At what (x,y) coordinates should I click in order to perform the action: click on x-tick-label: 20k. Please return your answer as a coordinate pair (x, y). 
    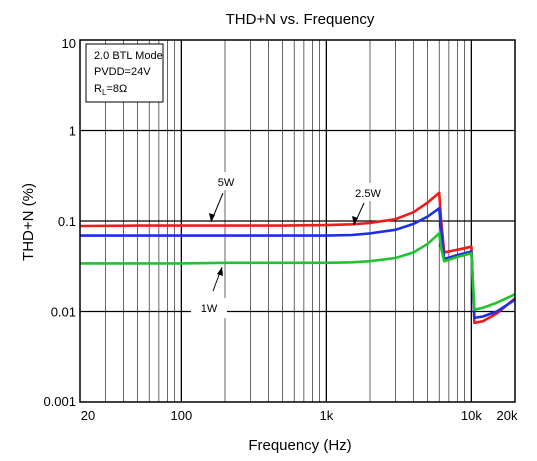
    Looking at the image, I should click on (507, 415).